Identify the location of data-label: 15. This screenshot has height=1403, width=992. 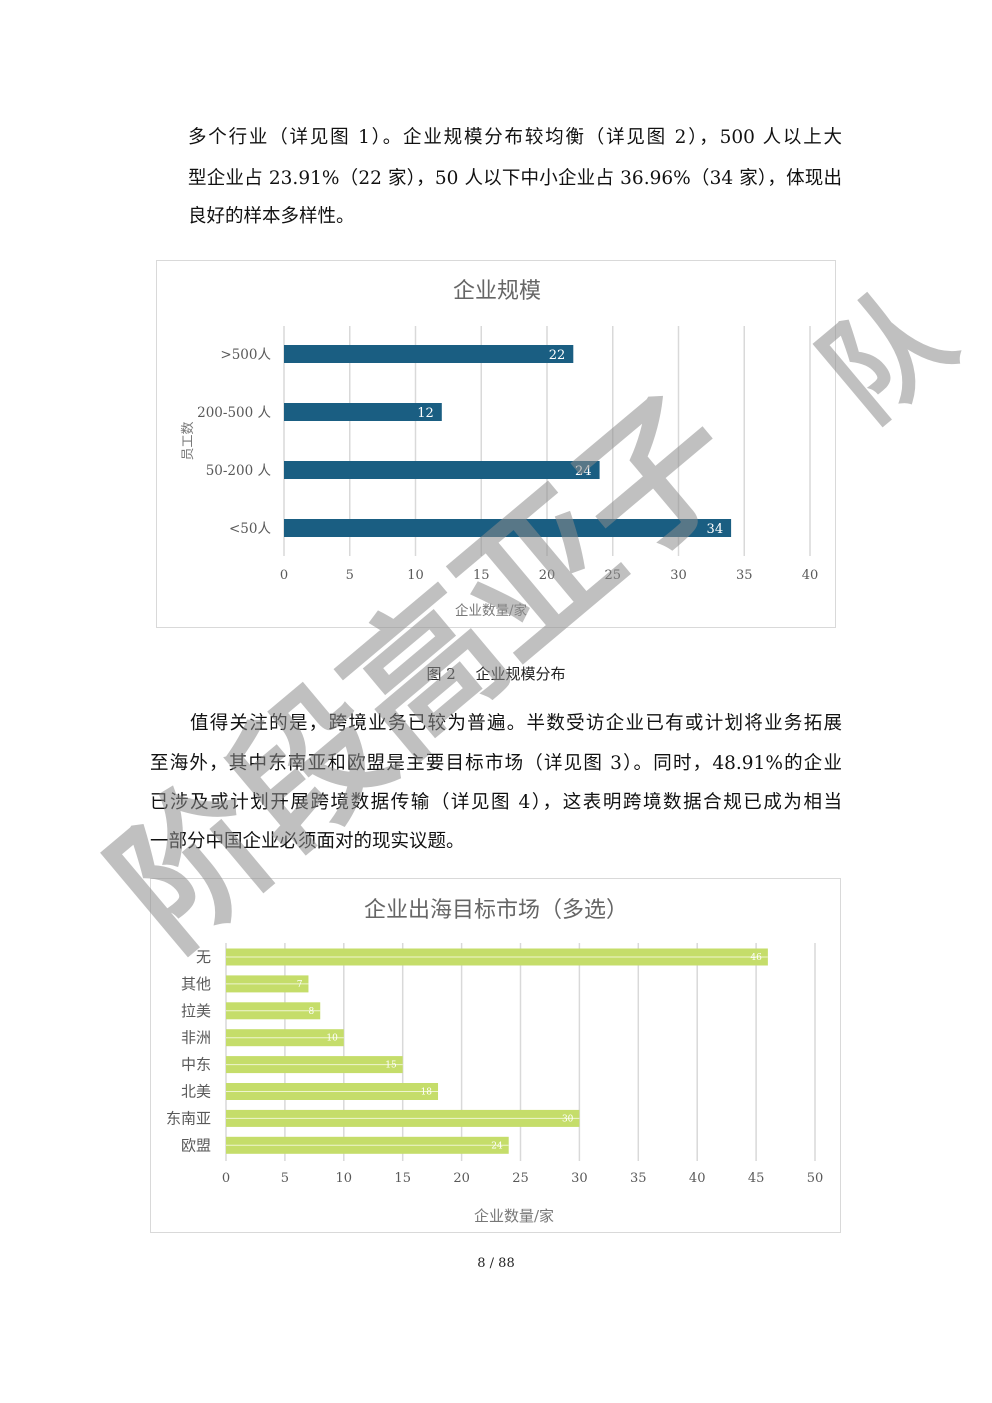
(391, 1066).